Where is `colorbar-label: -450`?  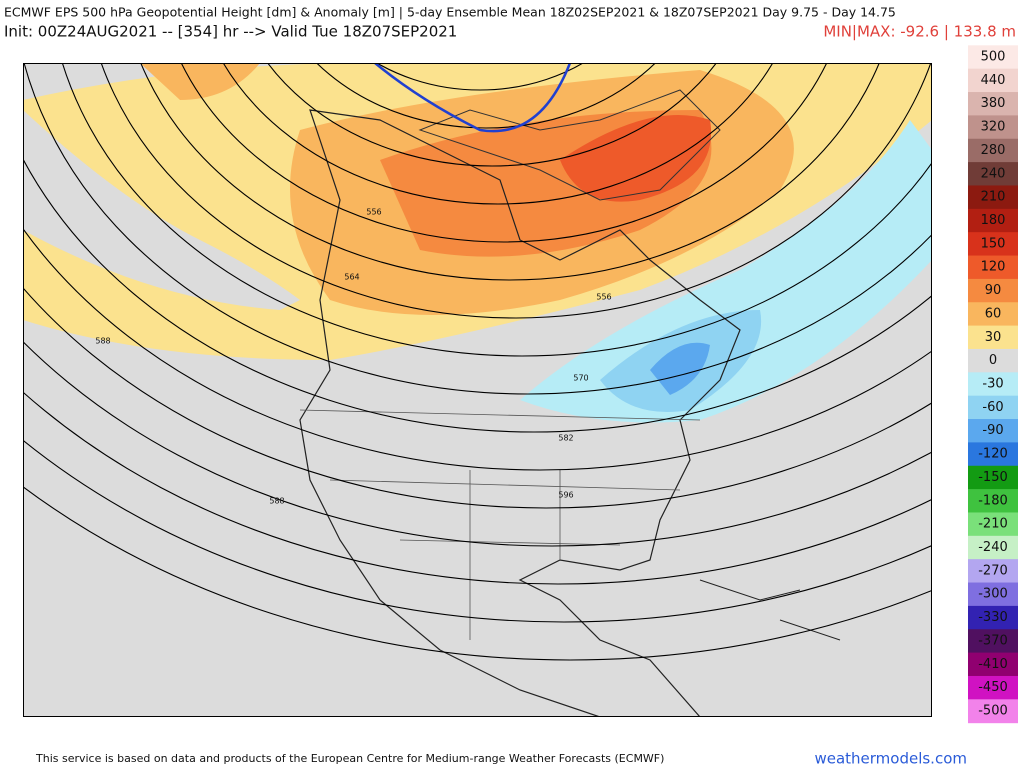
colorbar-label: -450 is located at coordinates (993, 687).